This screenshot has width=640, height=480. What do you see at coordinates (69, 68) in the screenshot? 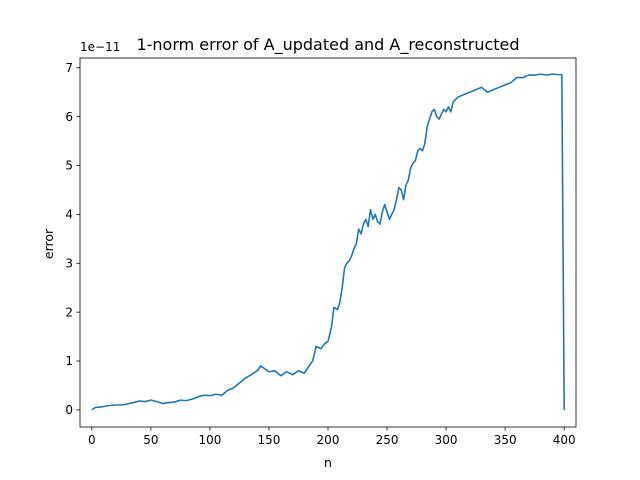
I see `y-tick-label: 7` at bounding box center [69, 68].